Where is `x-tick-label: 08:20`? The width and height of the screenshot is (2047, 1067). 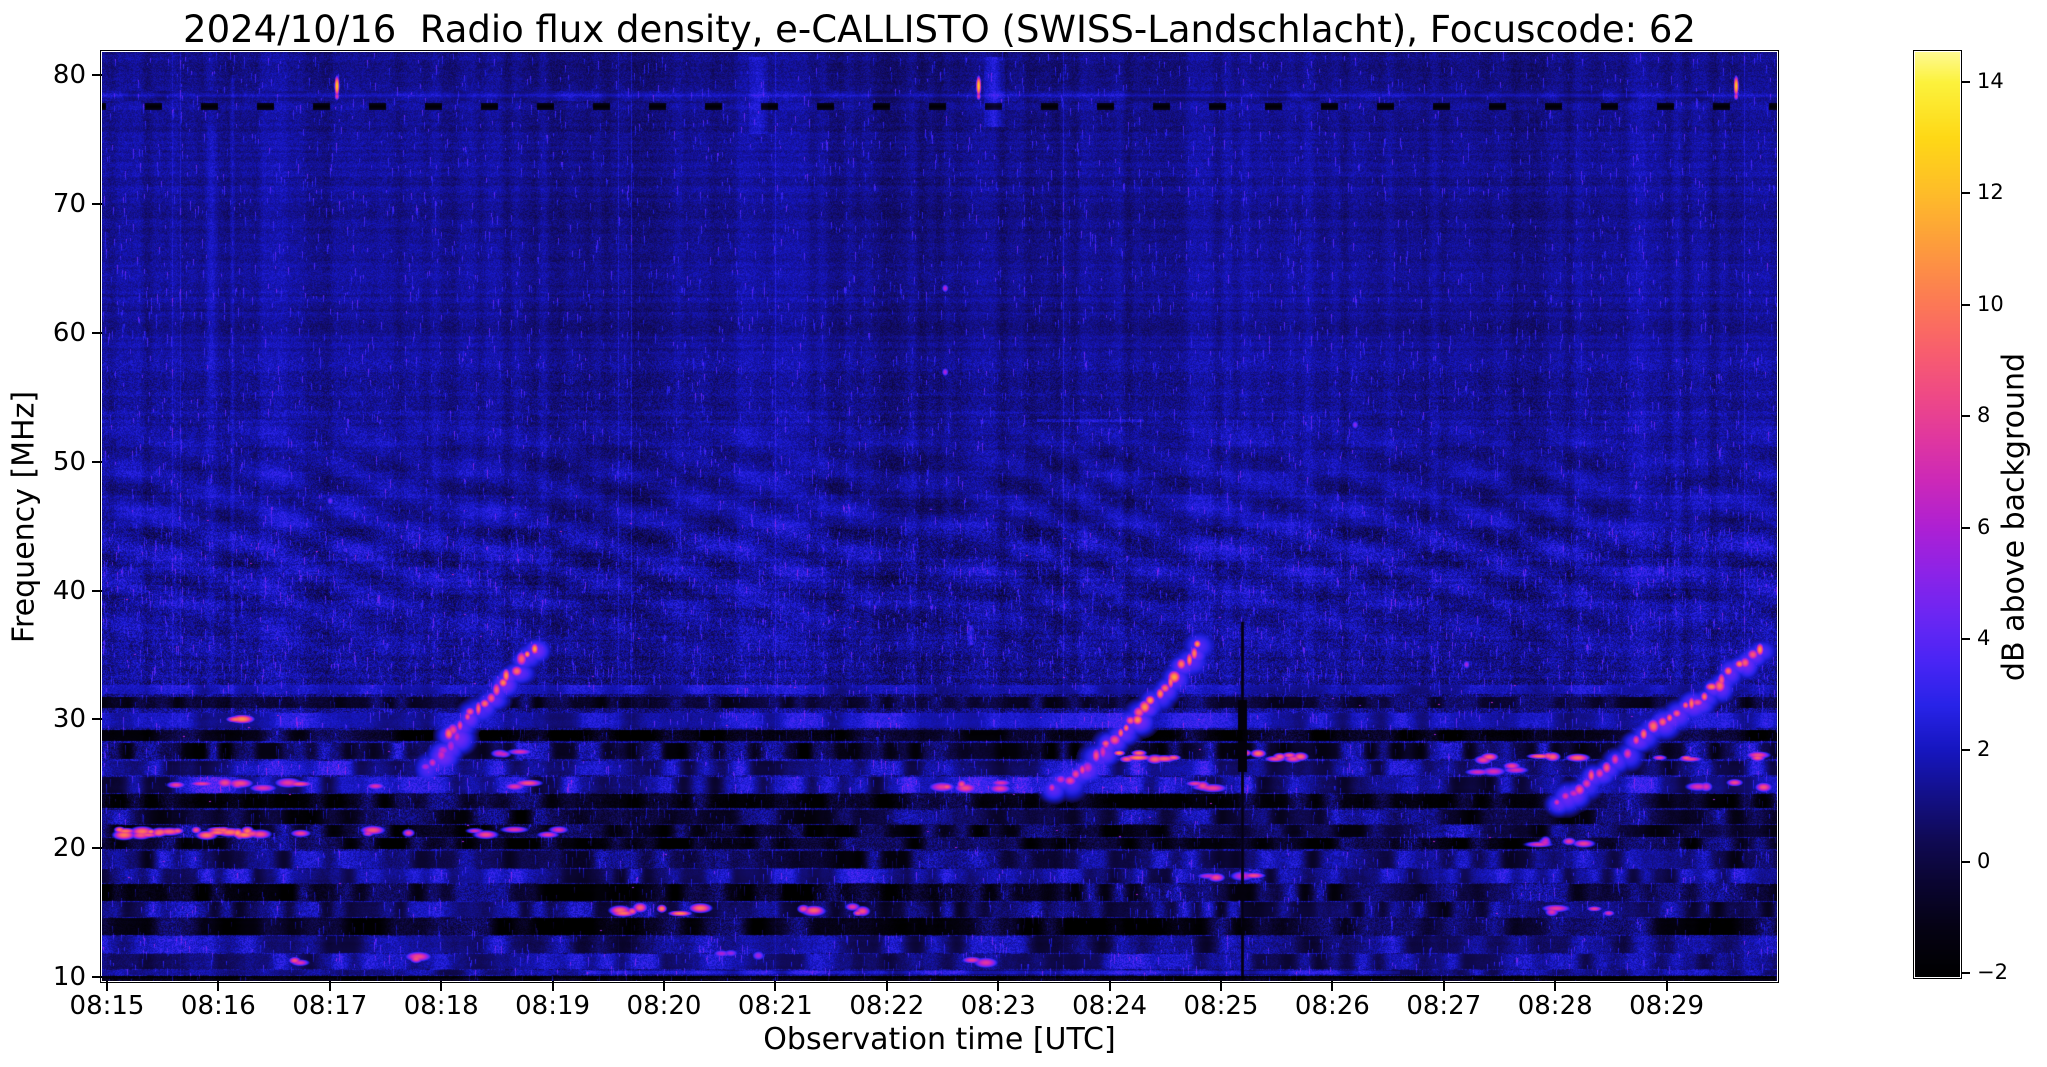 x-tick-label: 08:20 is located at coordinates (664, 1006).